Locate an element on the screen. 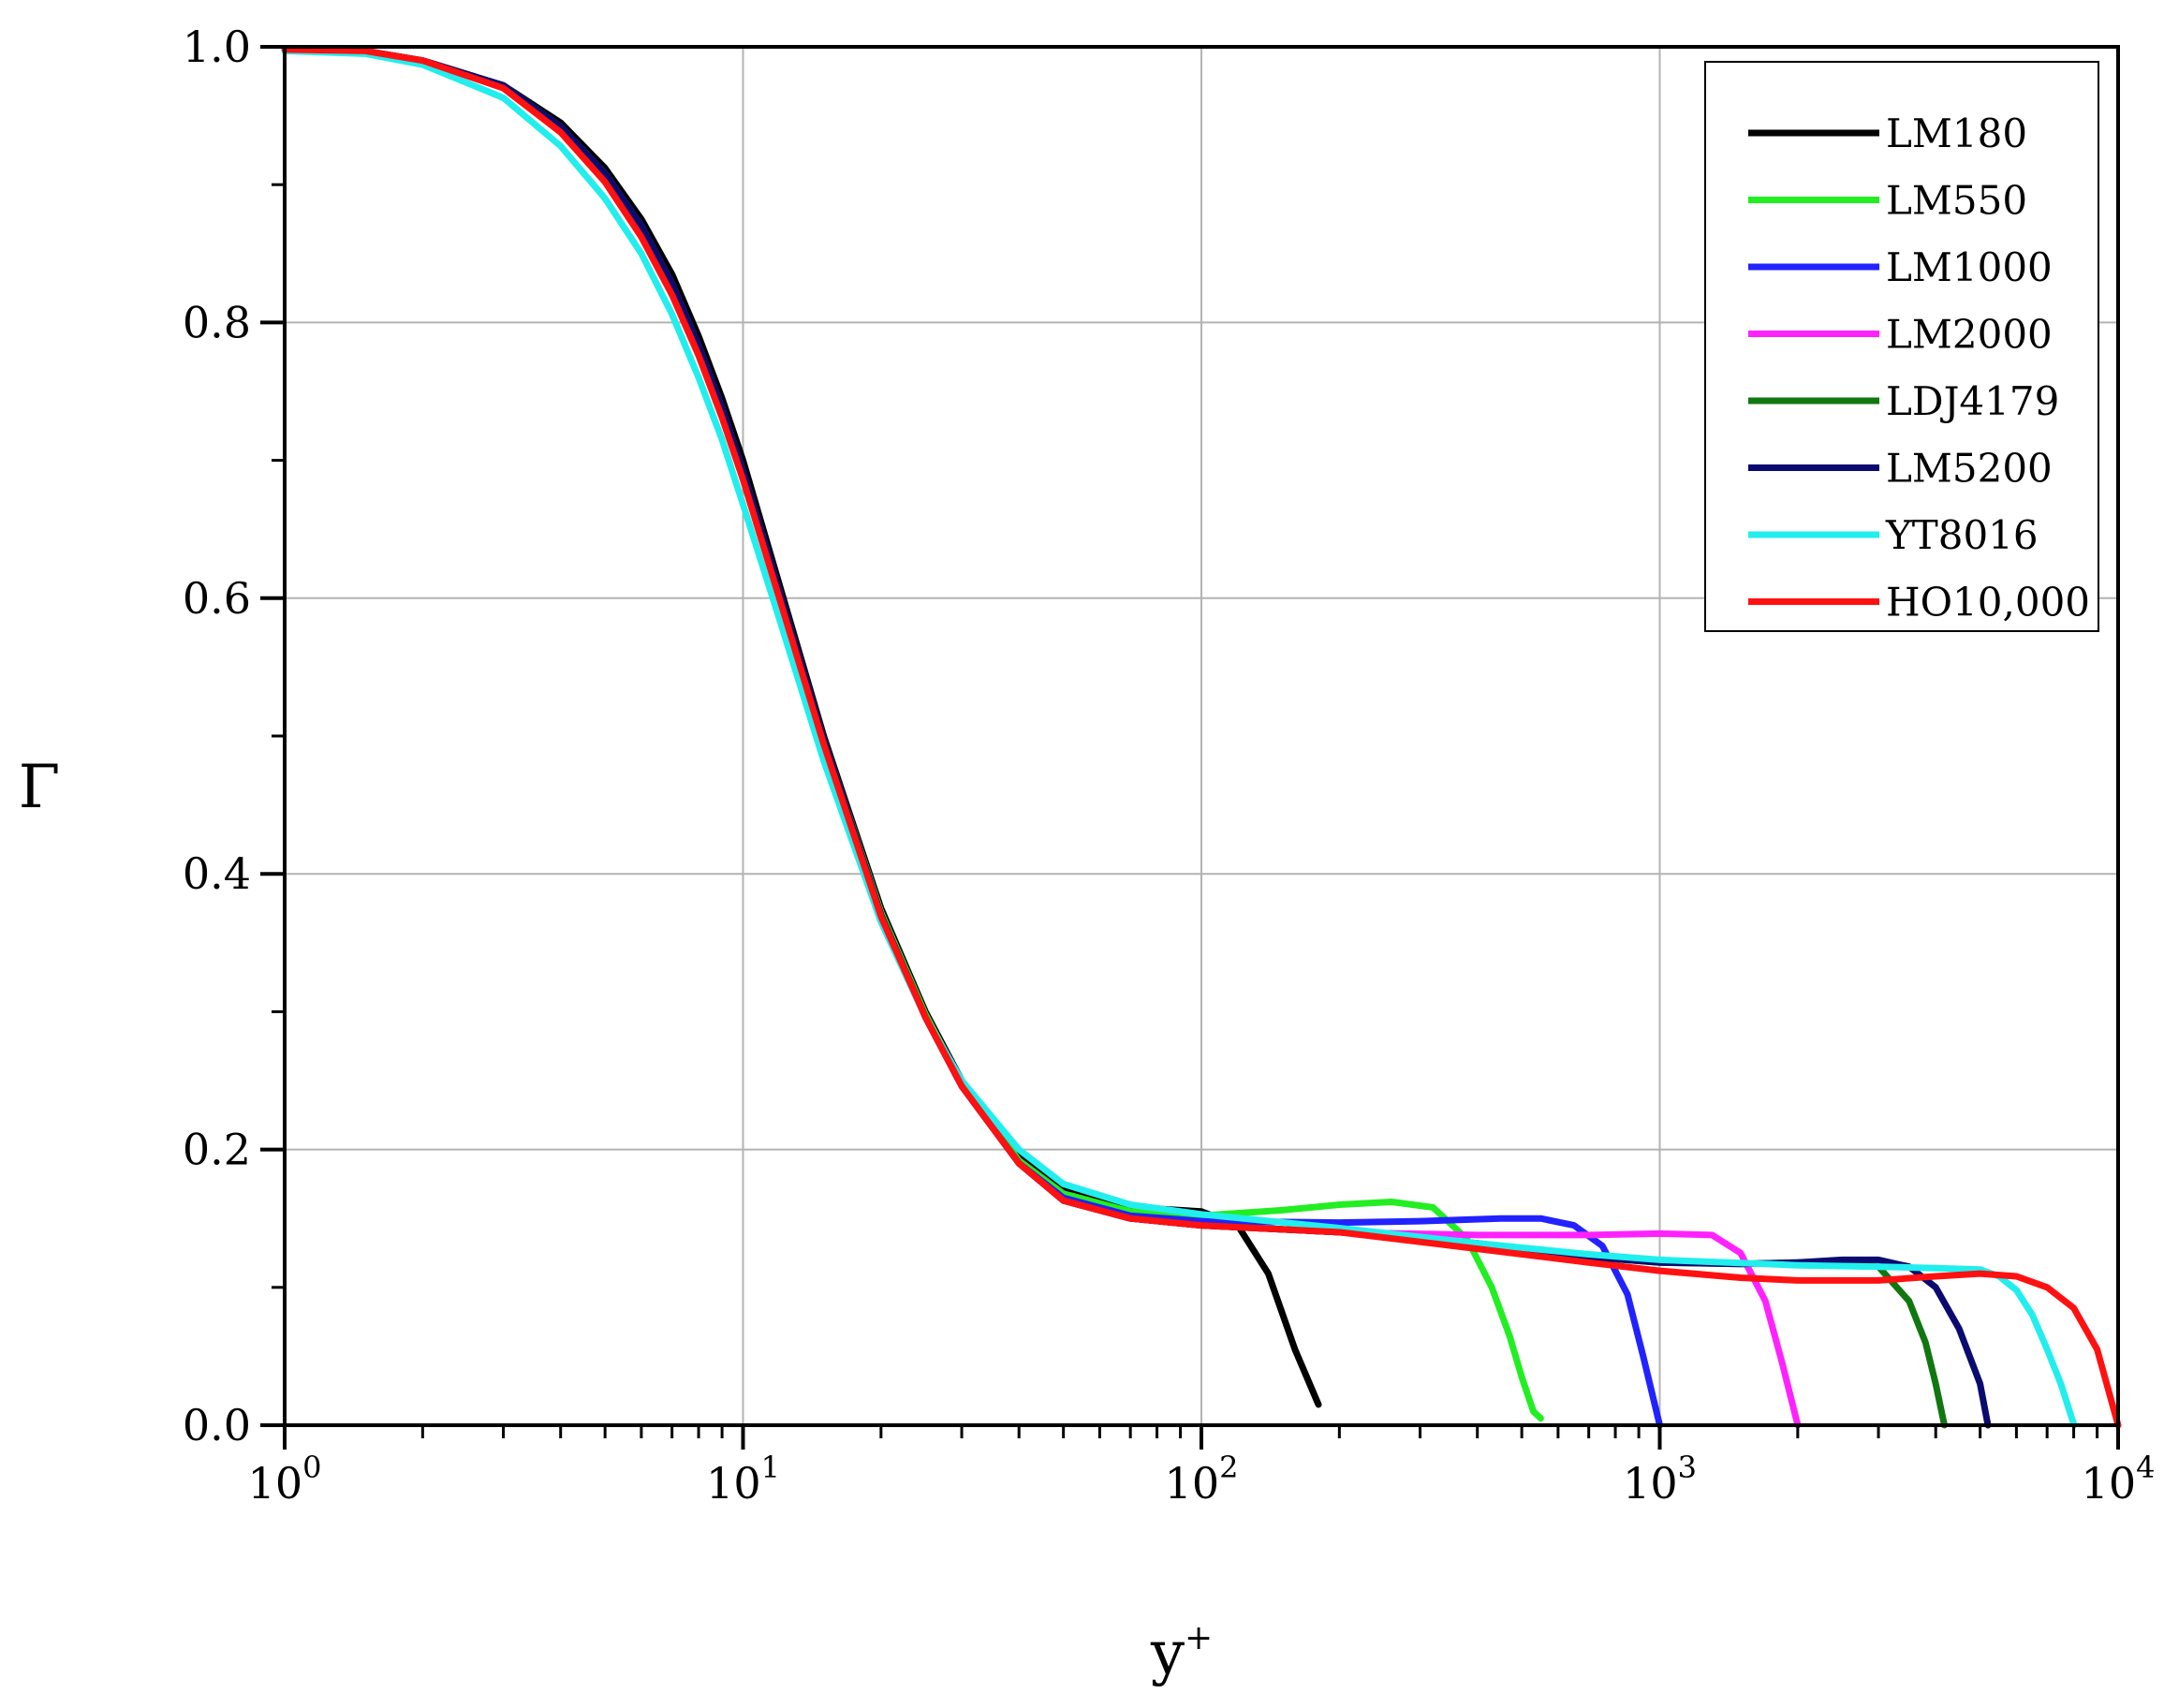 The height and width of the screenshot is (1708, 2164). y-axis-title: Γ is located at coordinates (39, 787).